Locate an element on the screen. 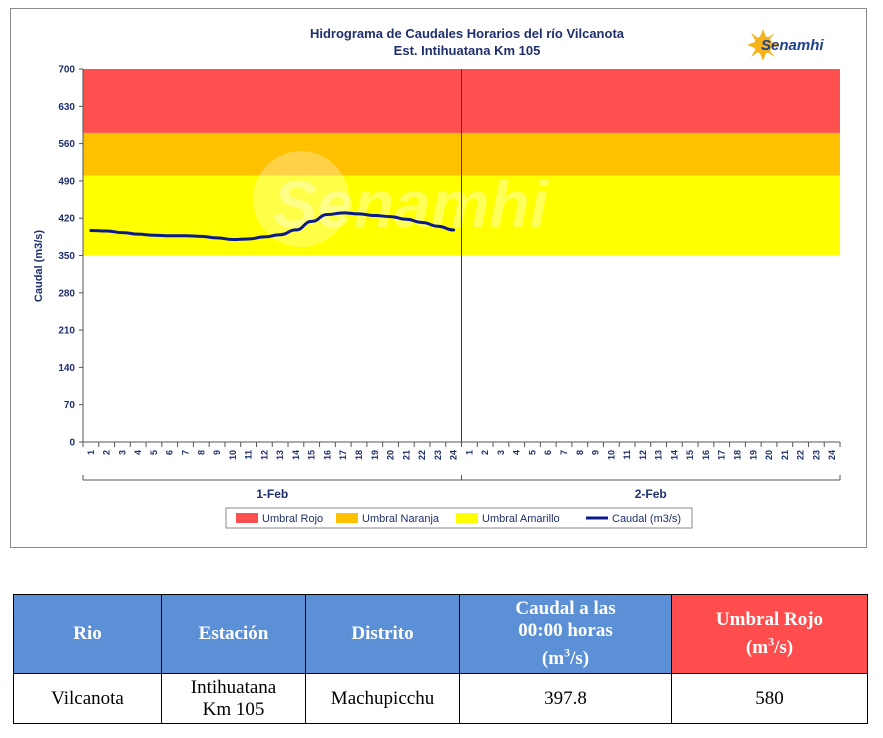 The height and width of the screenshot is (738, 883). legend-label-3: Caudal (m3/s) is located at coordinates (646, 519).